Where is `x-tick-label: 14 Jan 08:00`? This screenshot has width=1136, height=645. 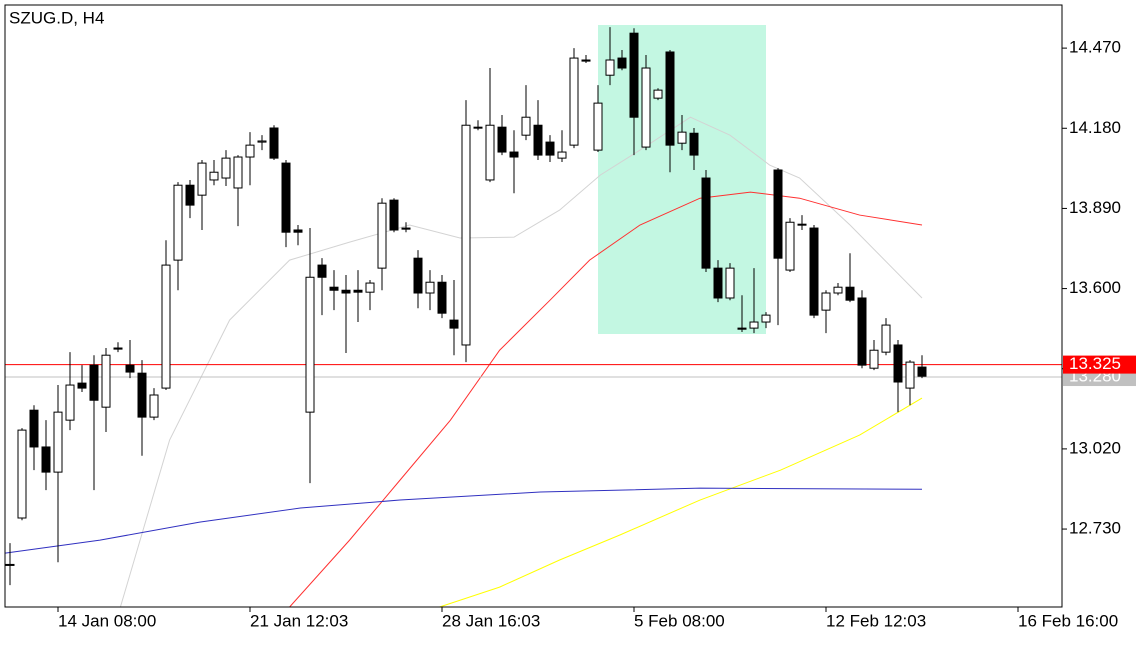
x-tick-label: 14 Jan 08:00 is located at coordinates (107, 620).